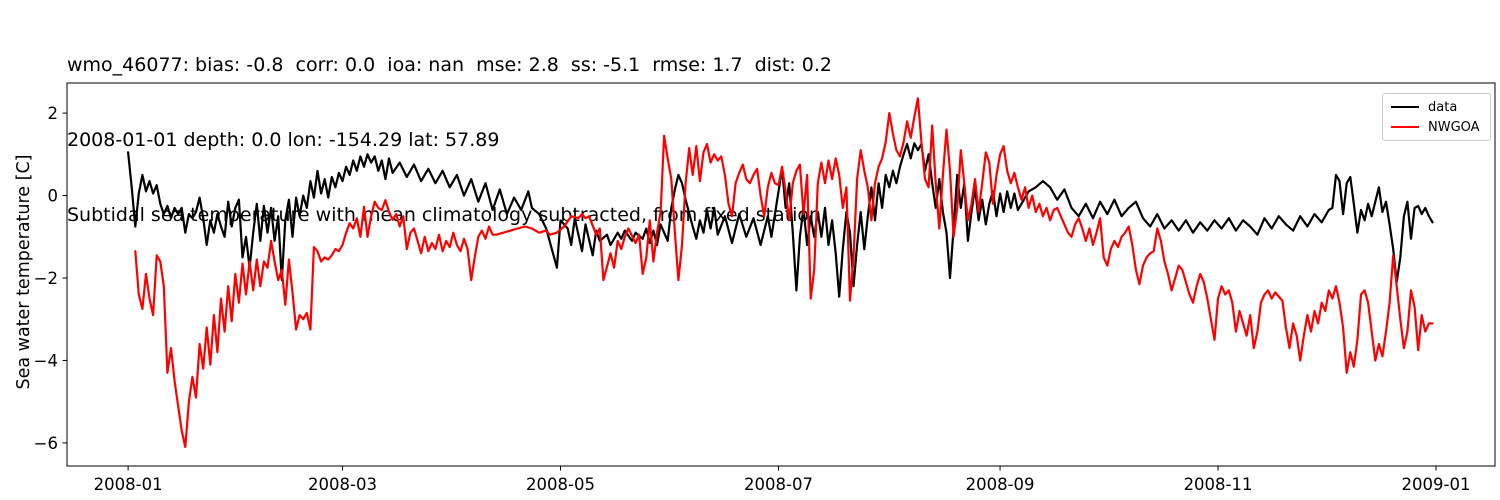 The image size is (1500, 500). What do you see at coordinates (1436, 484) in the screenshot?
I see `x-tick-label: 2009-01` at bounding box center [1436, 484].